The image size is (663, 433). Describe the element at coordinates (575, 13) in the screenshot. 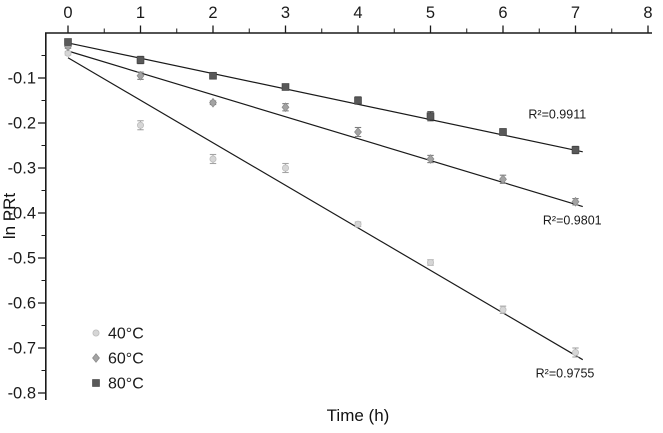

I see `x-tick-label: 7` at that location.